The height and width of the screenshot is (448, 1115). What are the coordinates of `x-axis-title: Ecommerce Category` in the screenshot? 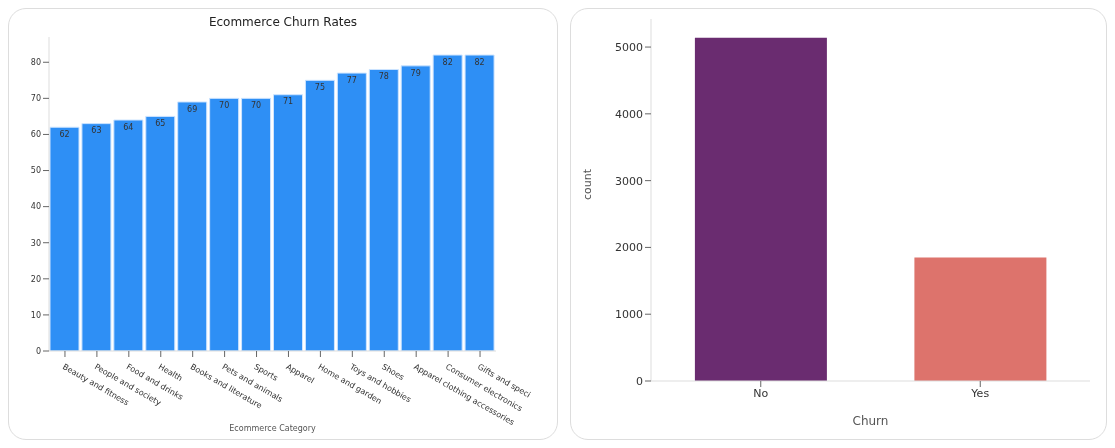 It's located at (272, 428).